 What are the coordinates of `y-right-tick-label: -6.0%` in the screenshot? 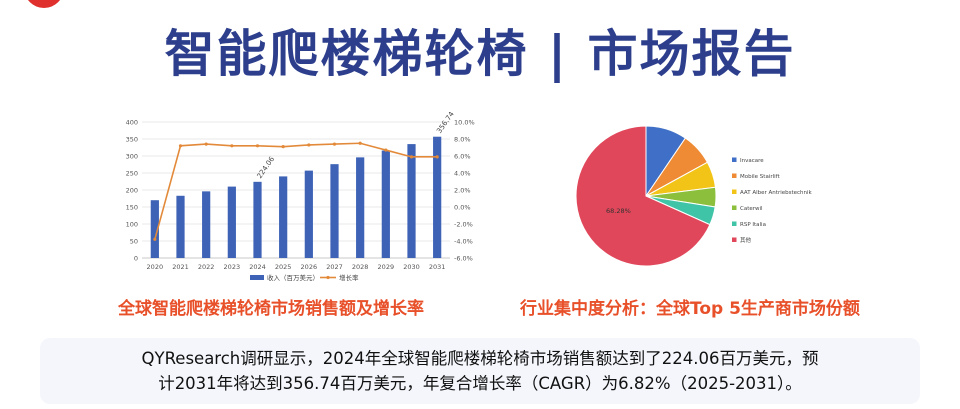 It's located at (463, 259).